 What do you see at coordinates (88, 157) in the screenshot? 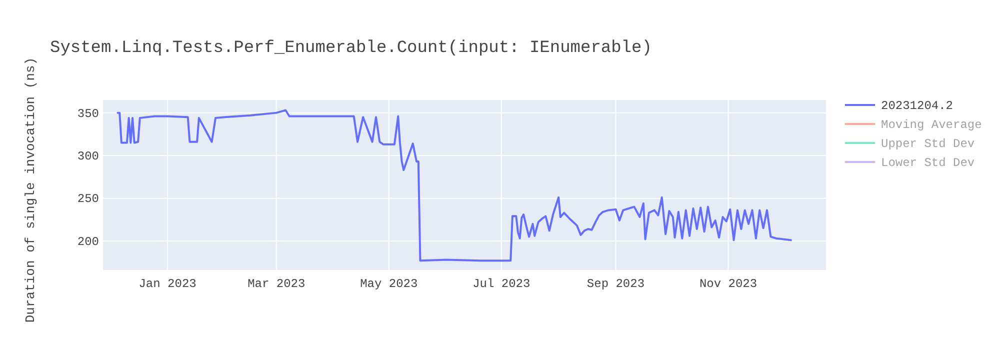
I see `y-tick-label: 300` at bounding box center [88, 157].